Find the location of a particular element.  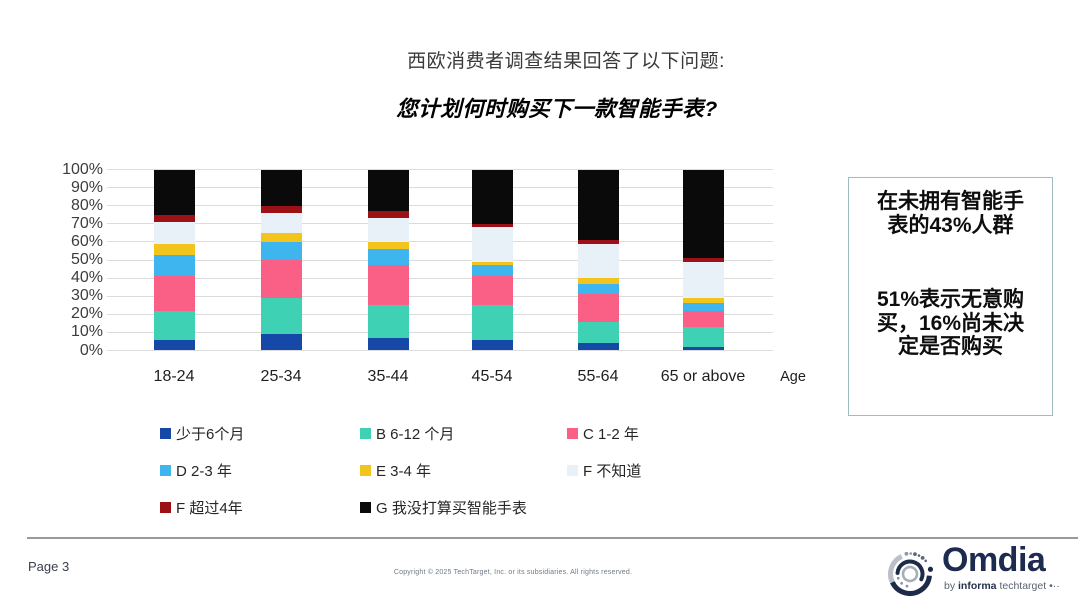

callout-paragraph-2: 51%表示无意购买，16%尚未决定是否购买 is located at coordinates (950, 323).